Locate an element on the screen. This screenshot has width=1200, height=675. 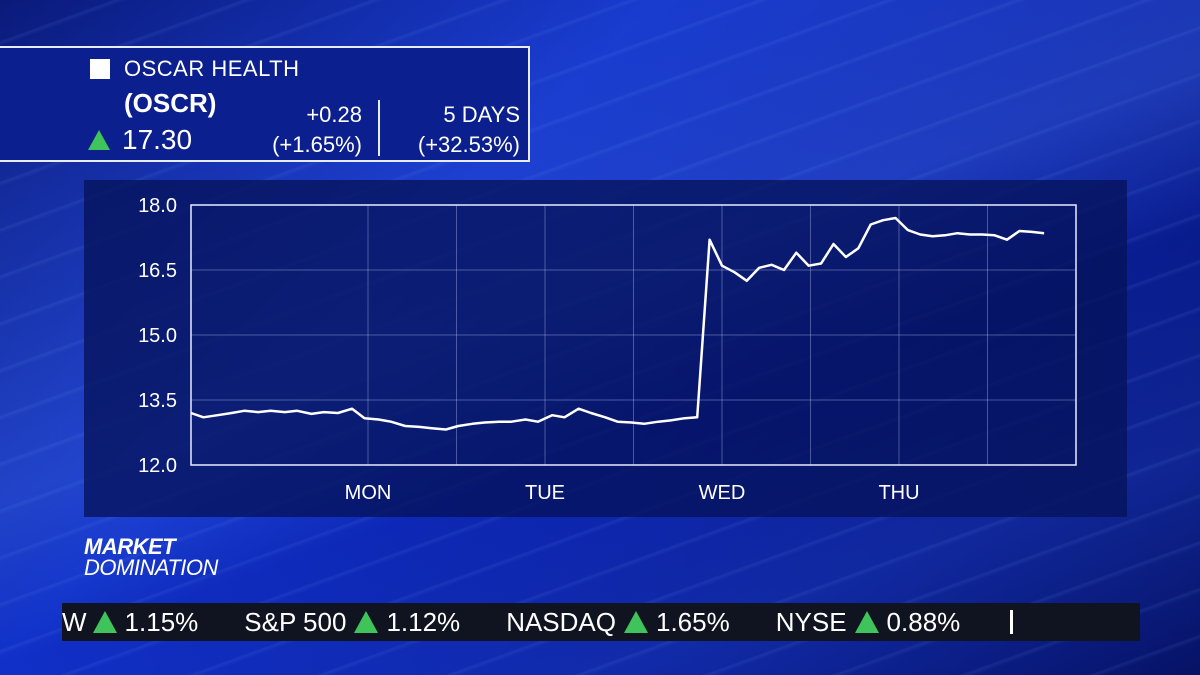
change-percent: (+1.65%) is located at coordinates (317, 144).